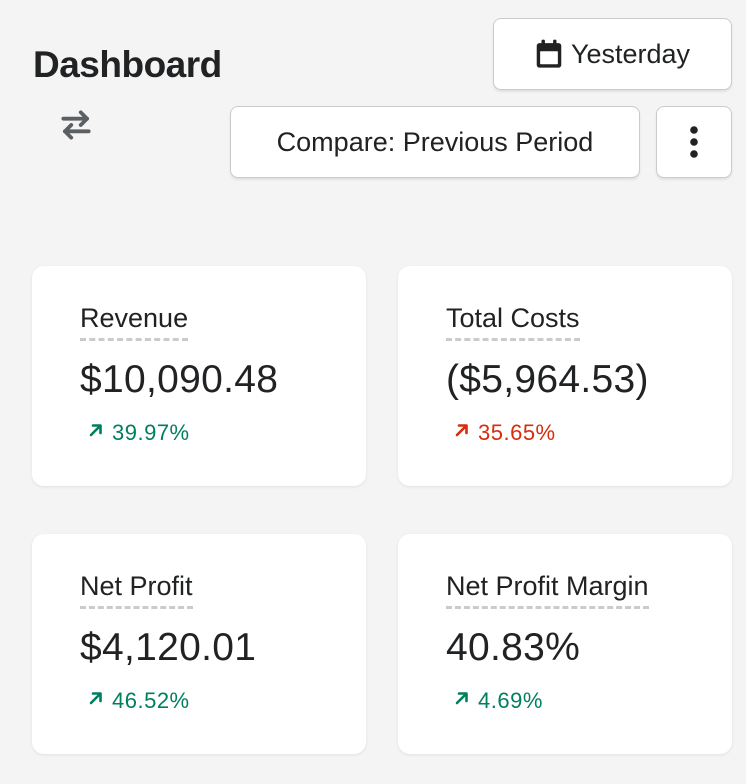  What do you see at coordinates (510, 700) in the screenshot?
I see `metric-change-value: 4.69%` at bounding box center [510, 700].